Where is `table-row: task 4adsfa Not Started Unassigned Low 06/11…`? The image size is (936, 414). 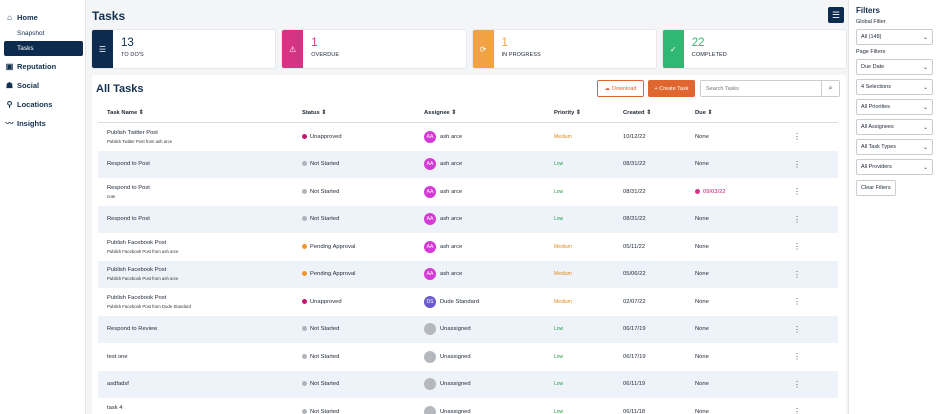
table-row: task 4adsfa Not Started Unassigned Low 06/11… is located at coordinates (468, 406).